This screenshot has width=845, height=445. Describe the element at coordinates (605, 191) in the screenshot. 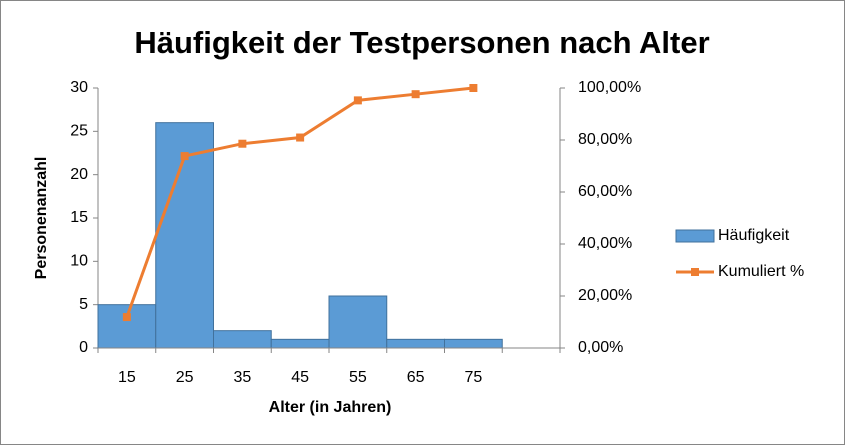

I see `y2-tick-label: 60,00%` at that location.